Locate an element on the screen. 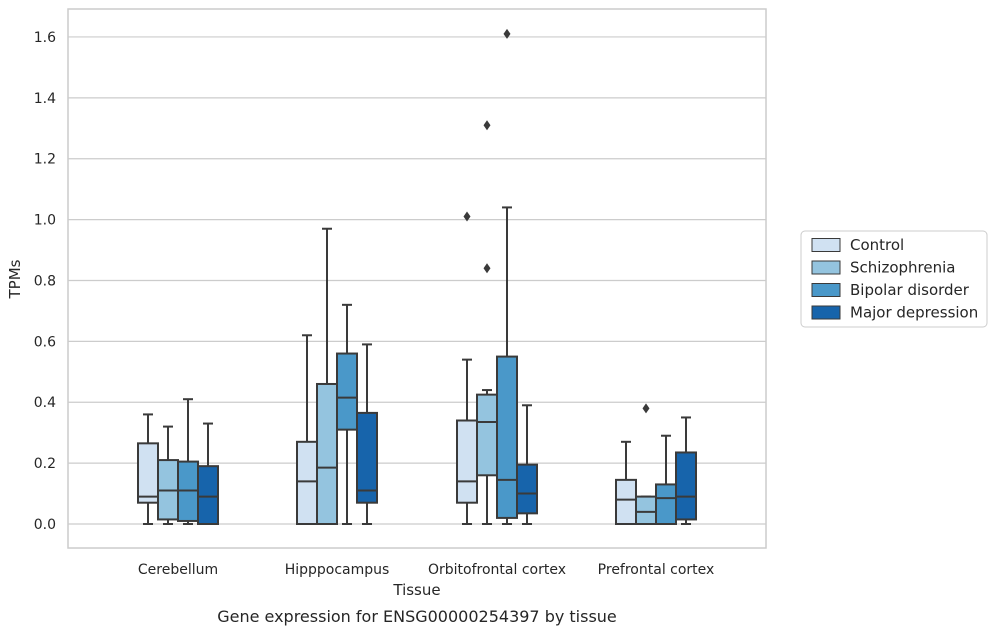 This screenshot has width=997, height=634. y-axis-ticks: 0.0 0.2 0.4 0.6 0.8 1.0 1.2 1.4 1.6 is located at coordinates (45, 281).